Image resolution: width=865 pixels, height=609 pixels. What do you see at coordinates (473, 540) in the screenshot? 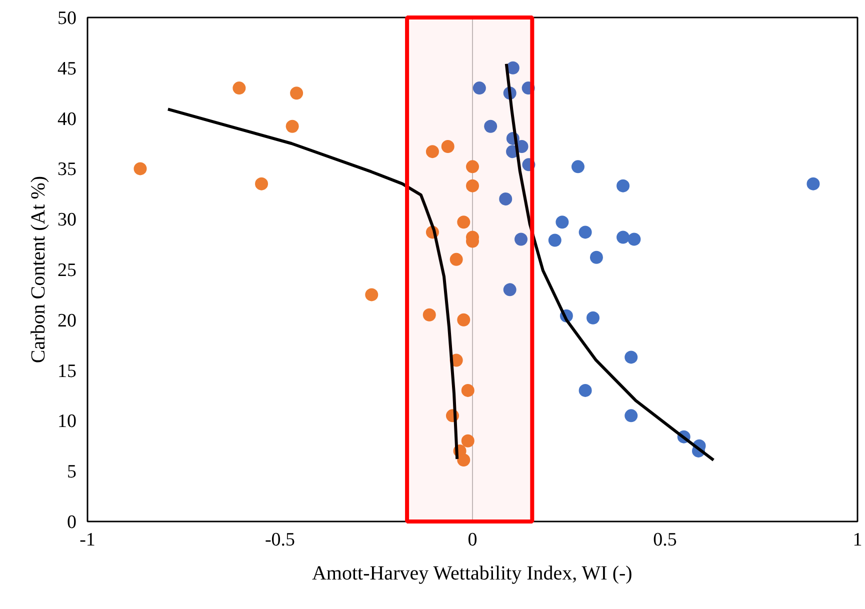
I see `x-tick-label: 0` at bounding box center [473, 540].